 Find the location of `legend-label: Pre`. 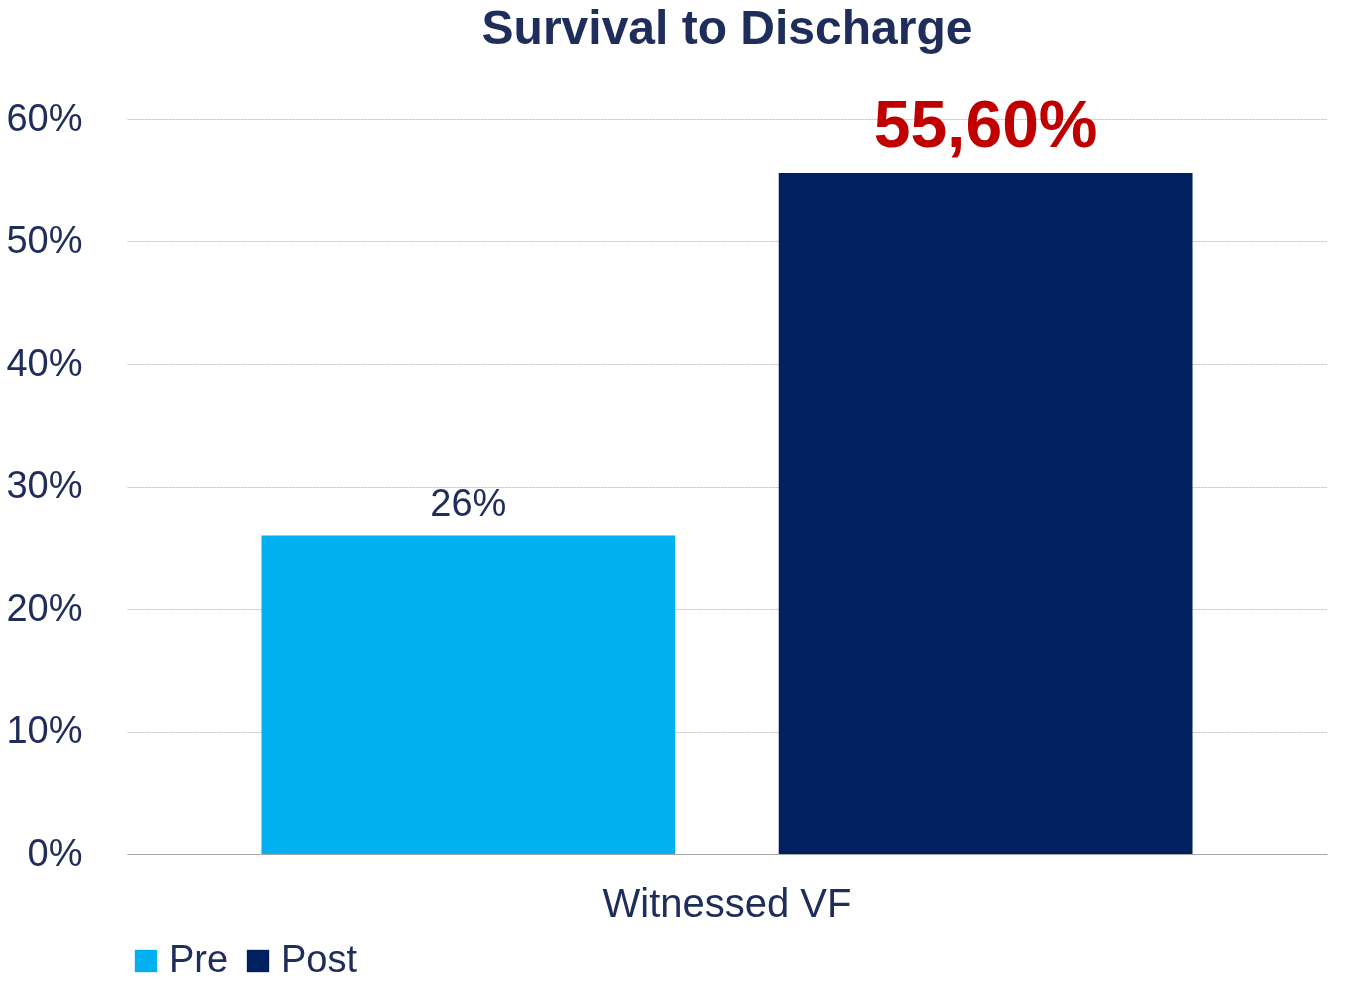

legend-label: Pre is located at coordinates (199, 959).